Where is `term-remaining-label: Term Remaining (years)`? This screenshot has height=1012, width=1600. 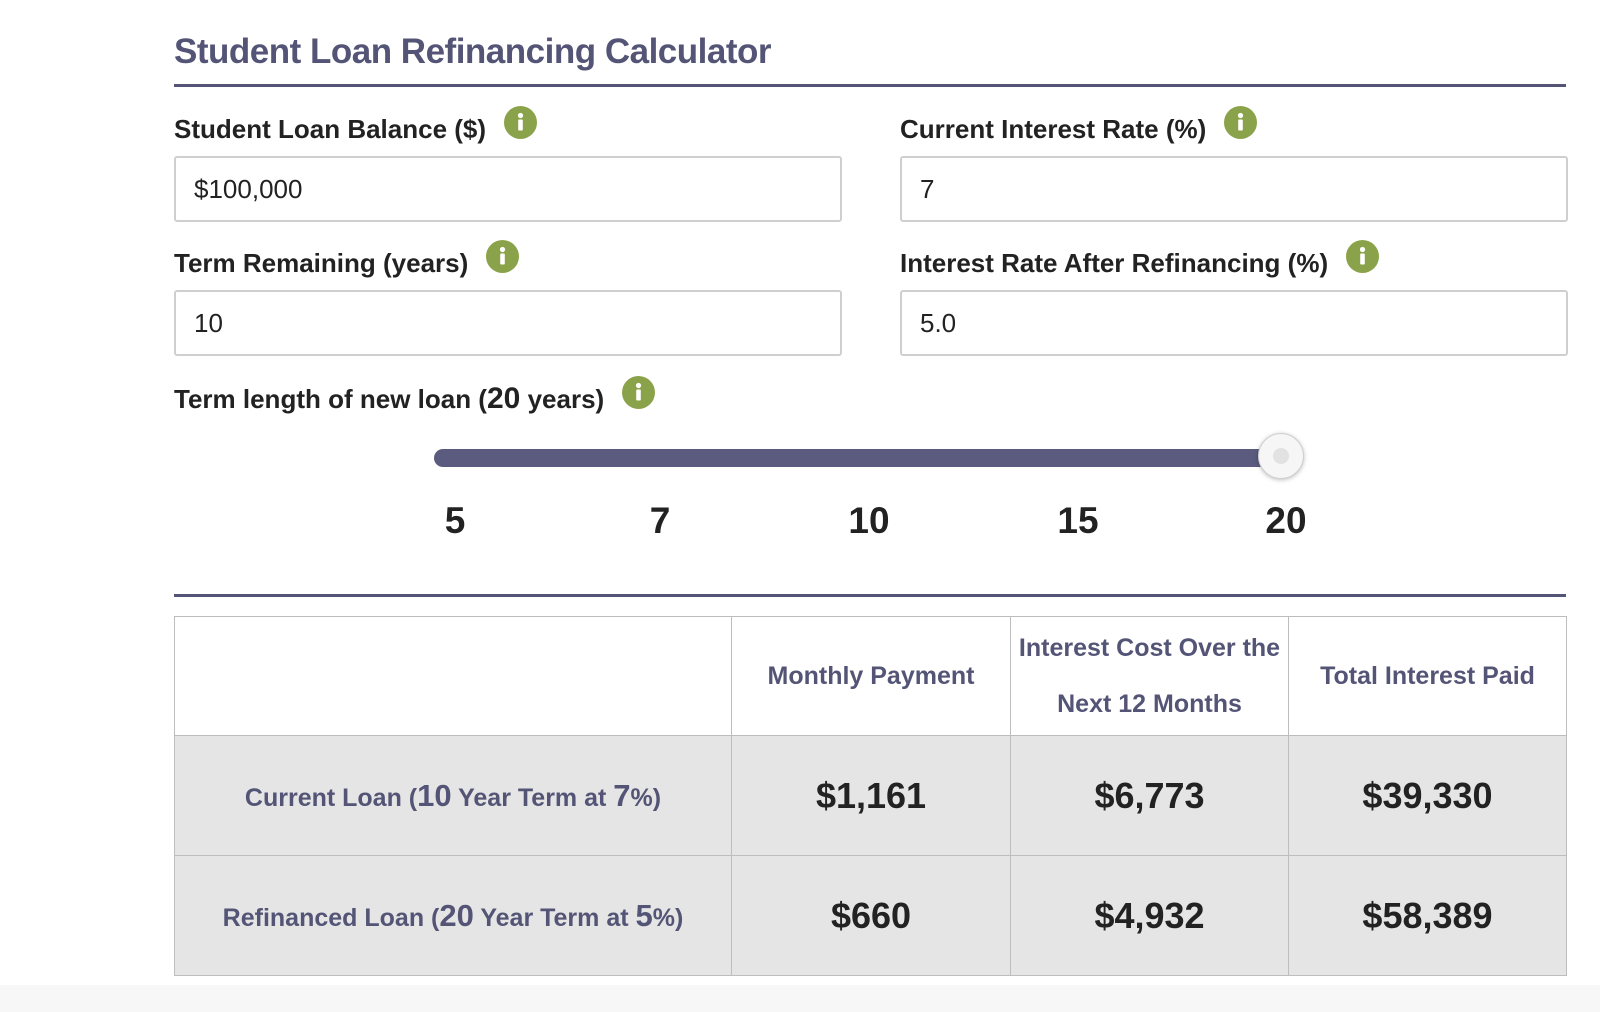
term-remaining-label: Term Remaining (years) is located at coordinates (347, 260).